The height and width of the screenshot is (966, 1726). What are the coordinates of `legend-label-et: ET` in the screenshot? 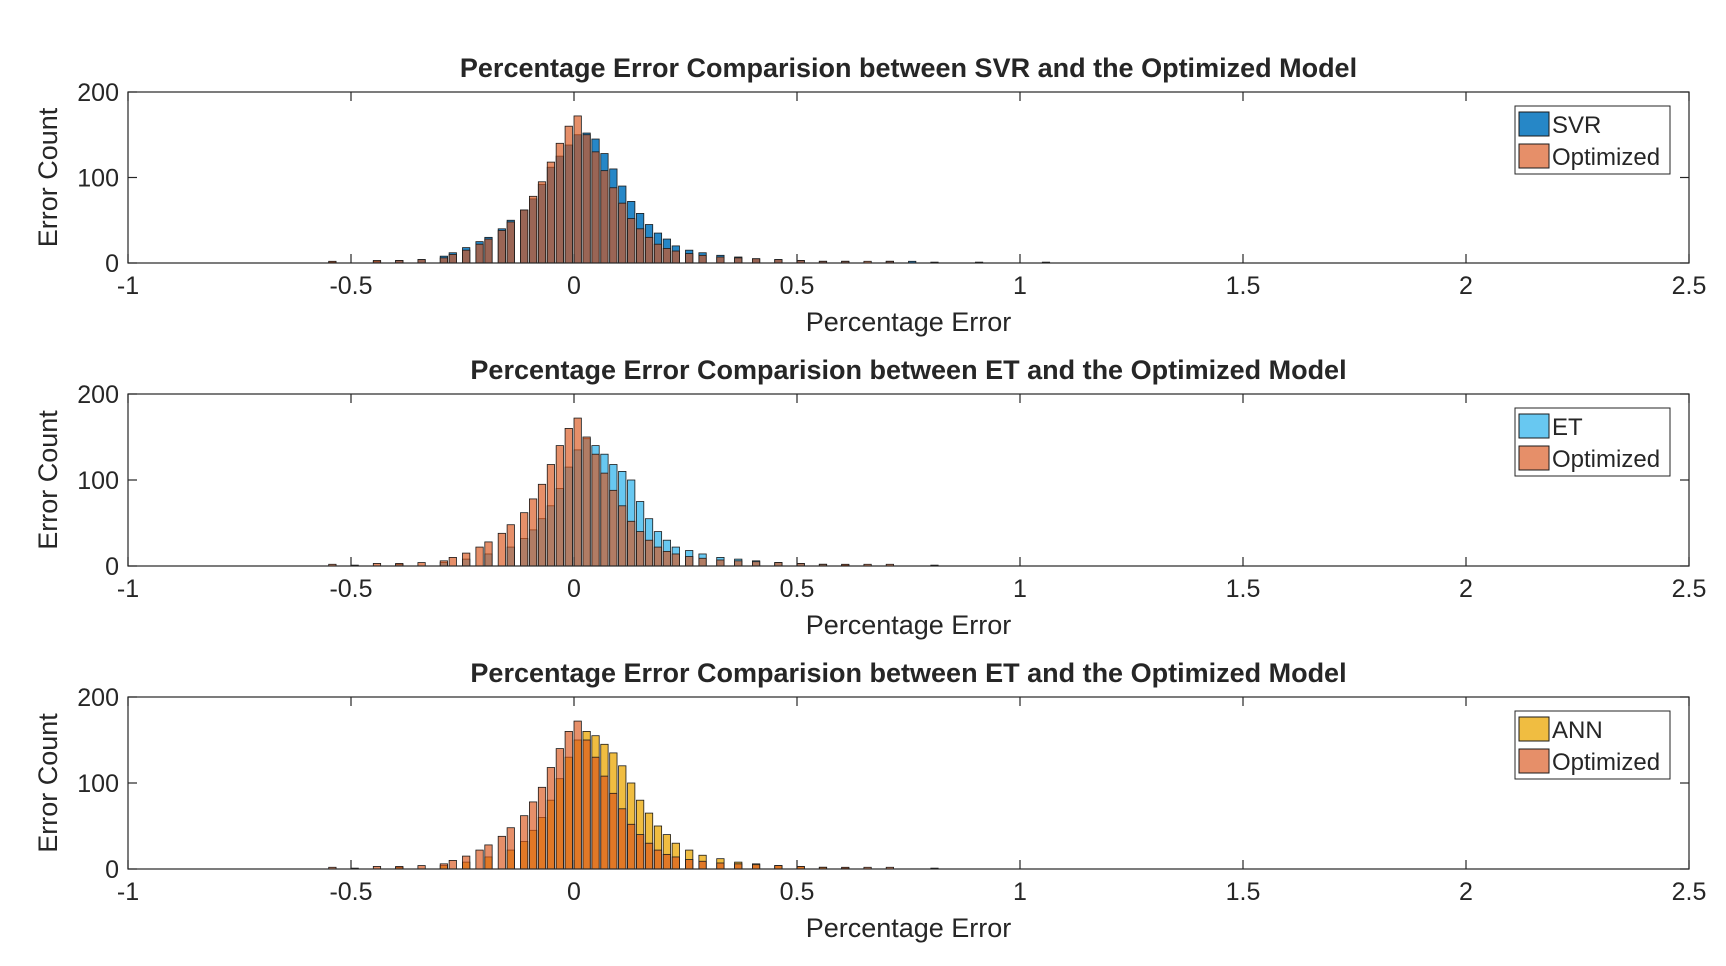 It's located at (1567, 427).